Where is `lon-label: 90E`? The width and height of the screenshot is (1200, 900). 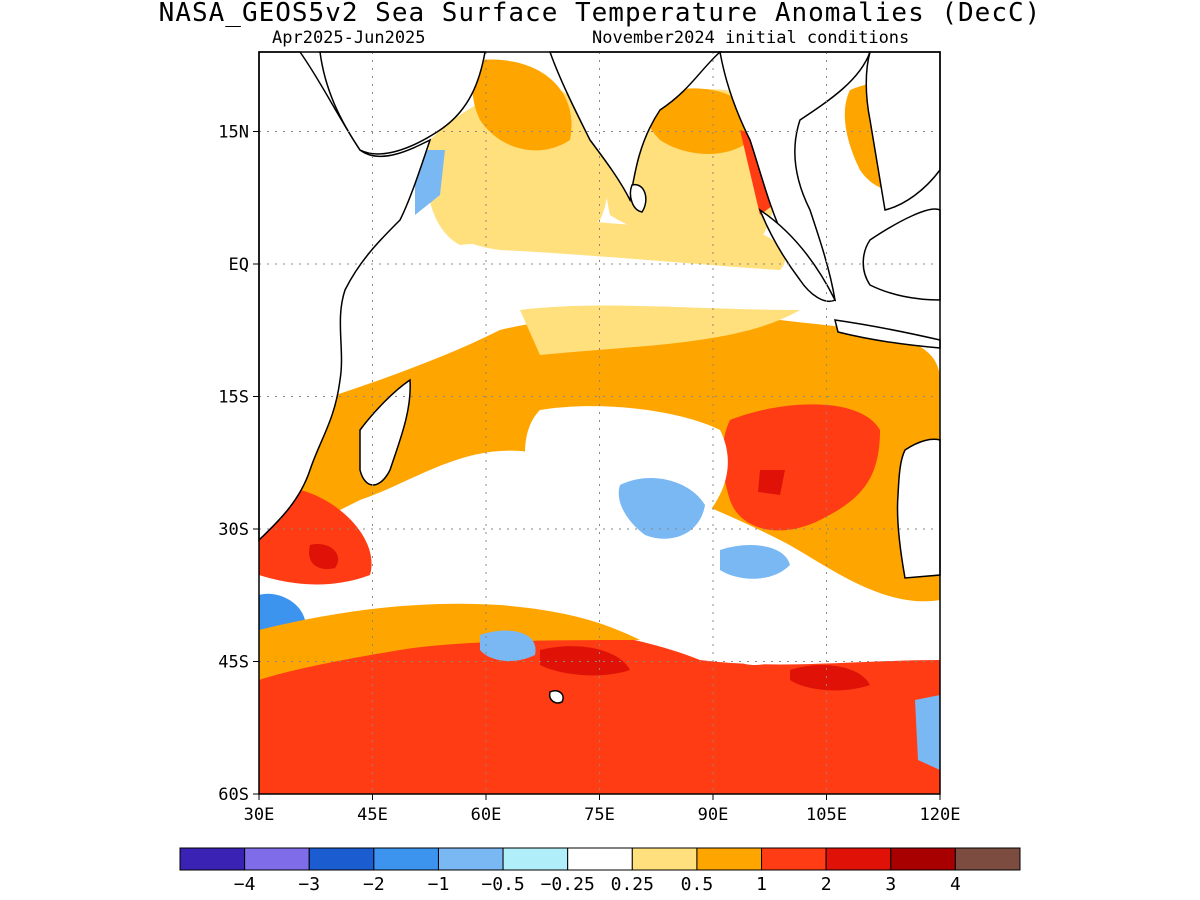
lon-label: 90E is located at coordinates (713, 815).